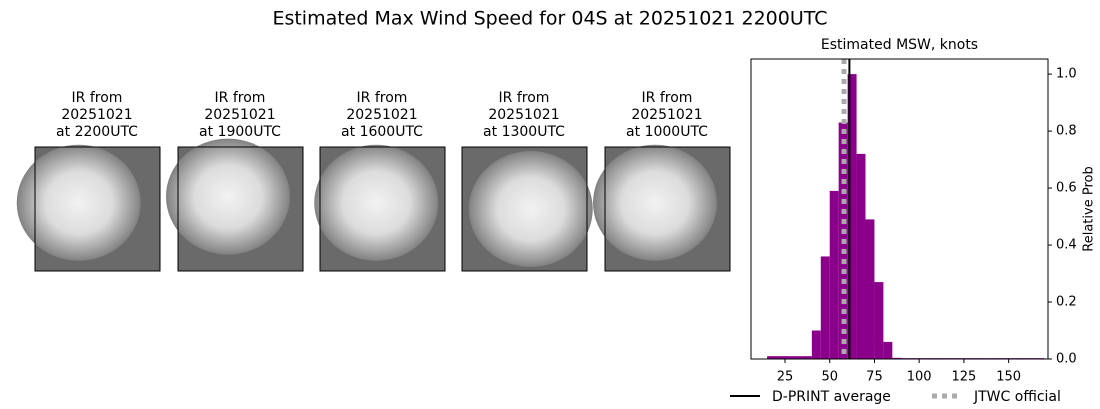 The image size is (1100, 409). Describe the element at coordinates (899, 45) in the screenshot. I see `chart-title: Estimated MSW, knots` at that location.